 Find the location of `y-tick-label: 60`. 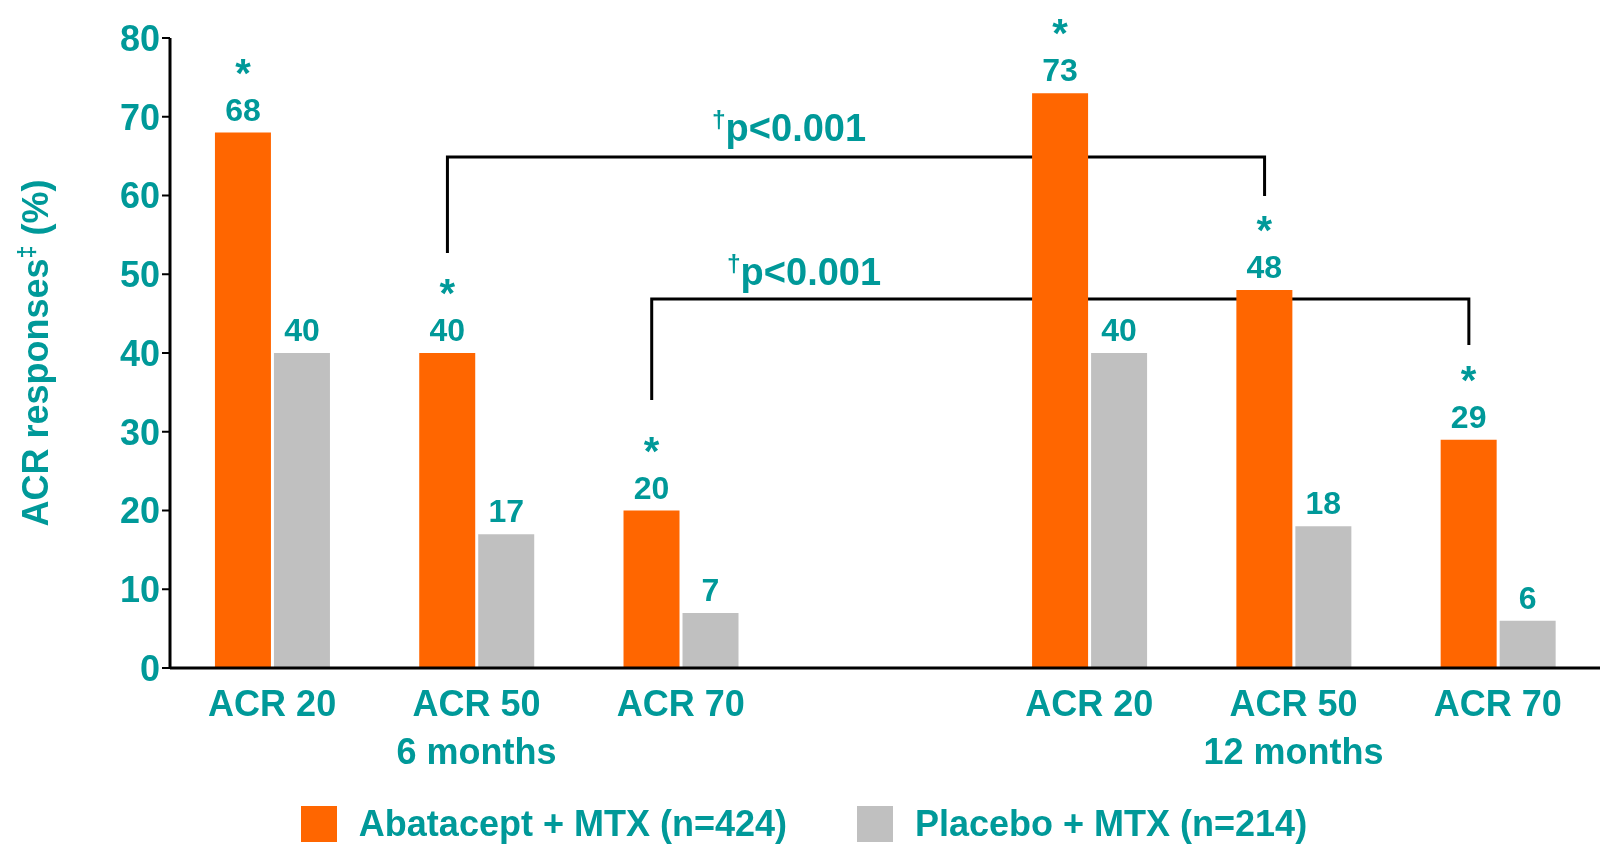

y-tick-label: 60 is located at coordinates (139, 196).